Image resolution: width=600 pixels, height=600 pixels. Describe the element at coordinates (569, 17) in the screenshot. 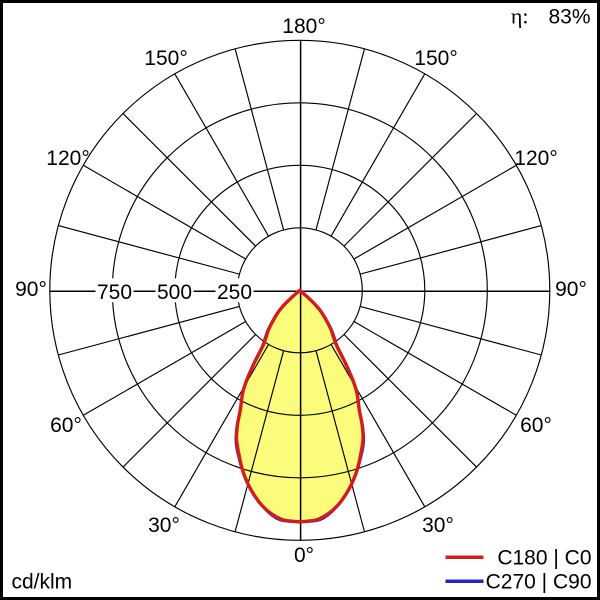

I see `svg-text: 83%` at that location.